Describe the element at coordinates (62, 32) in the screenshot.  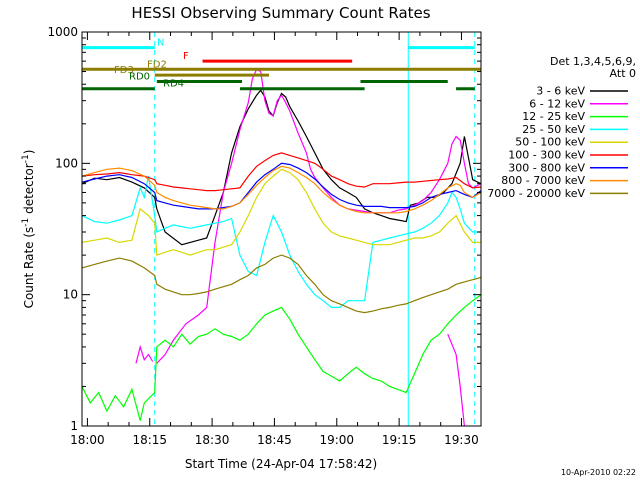
I see `y-tick-label-3: 1000` at that location.